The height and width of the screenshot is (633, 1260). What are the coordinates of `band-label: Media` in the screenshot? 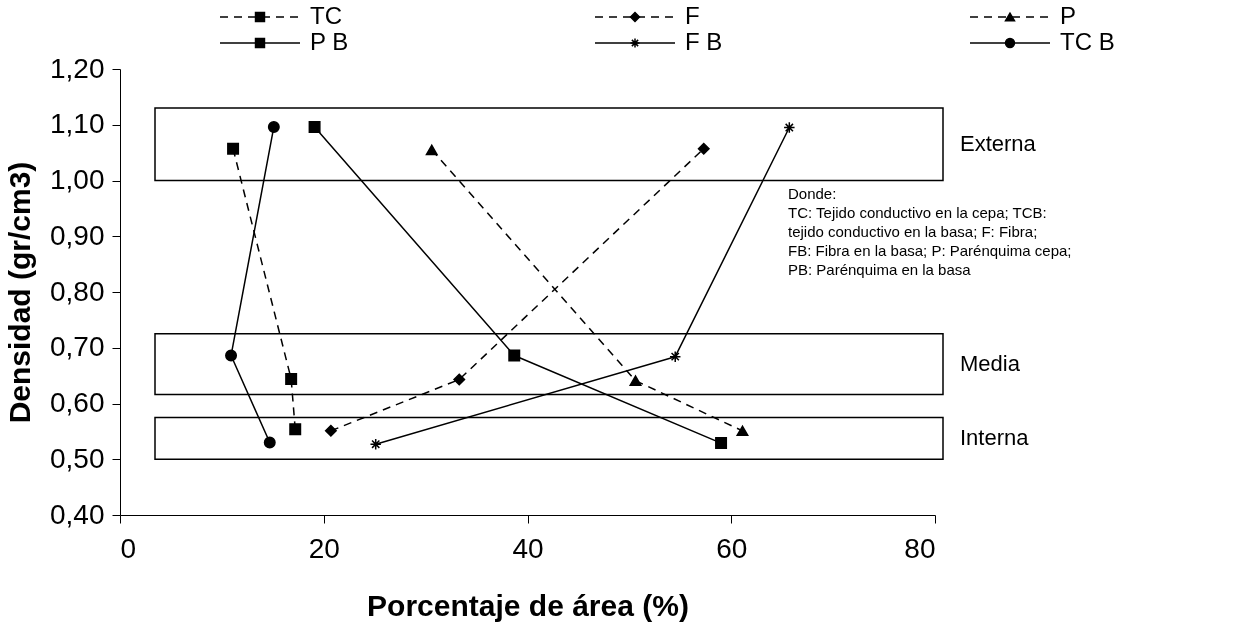 It's located at (990, 364).